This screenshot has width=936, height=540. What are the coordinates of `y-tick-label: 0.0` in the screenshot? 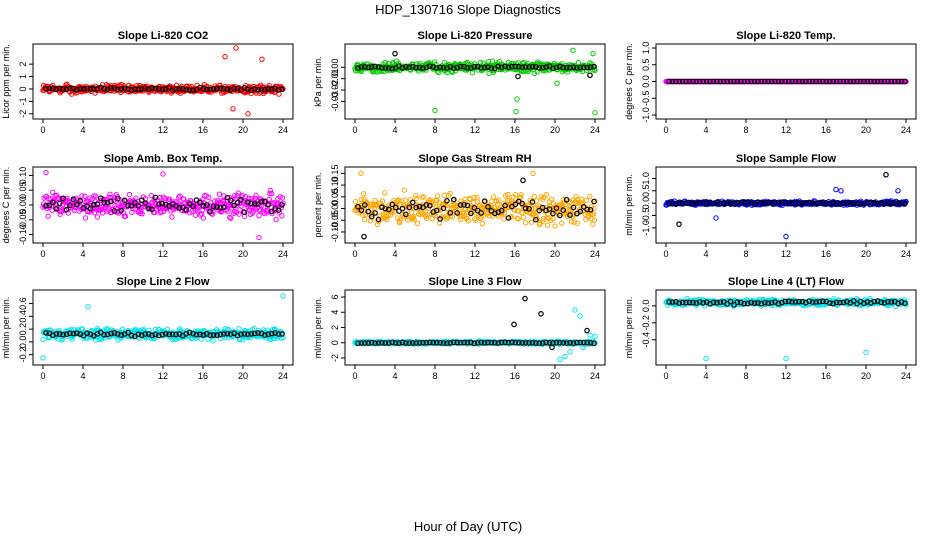 It's located at (23, 342).